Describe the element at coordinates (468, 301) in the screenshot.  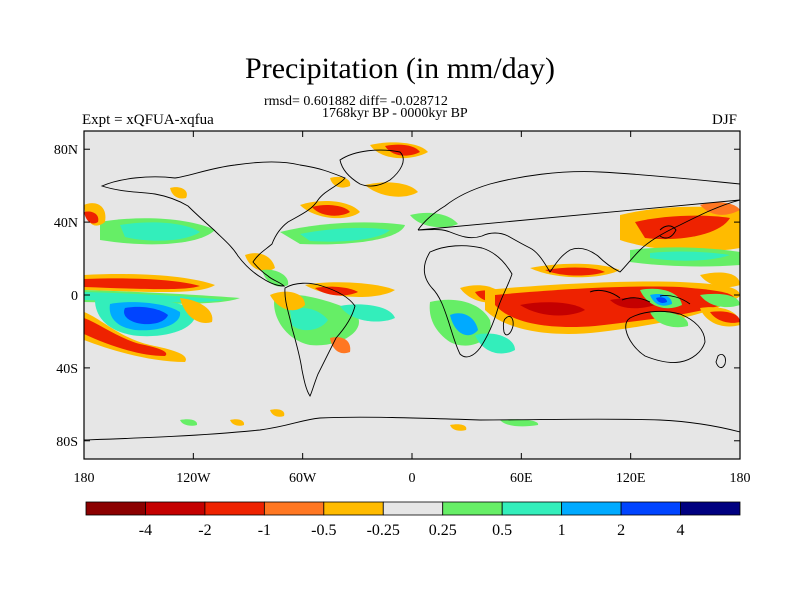
I see `coastline-africa` at that location.